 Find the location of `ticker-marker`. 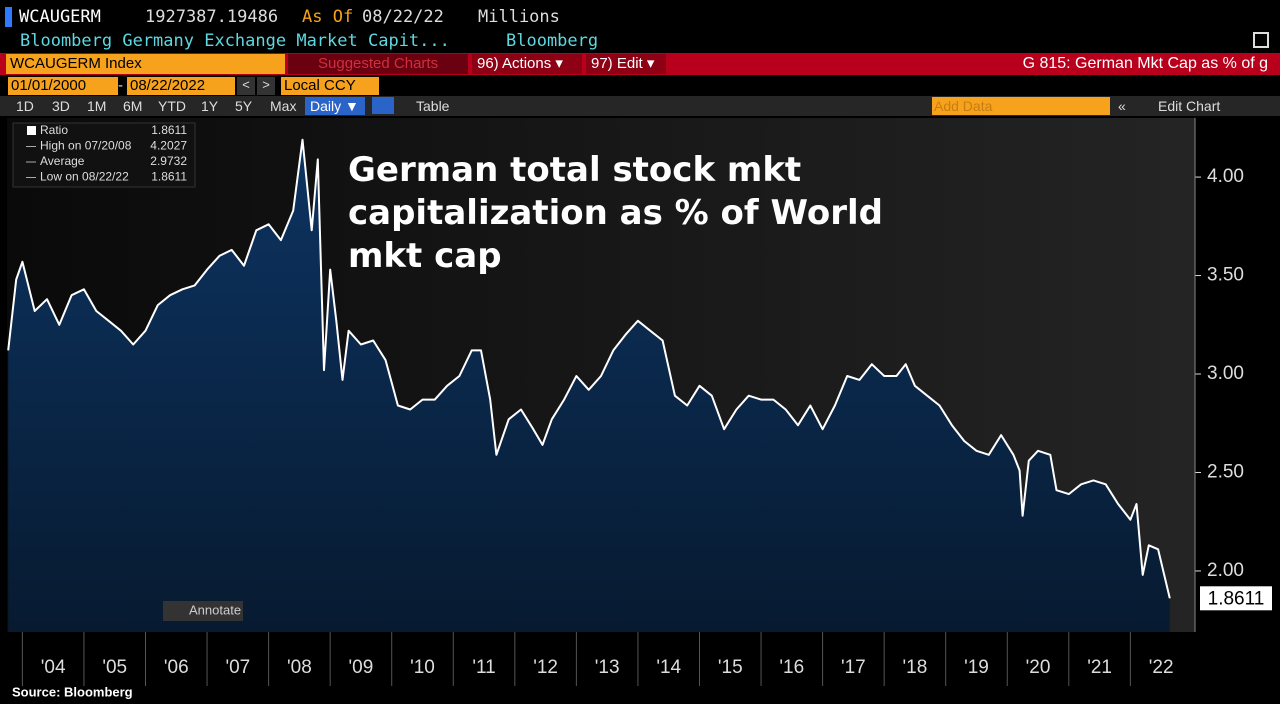

ticker-marker is located at coordinates (8, 17).